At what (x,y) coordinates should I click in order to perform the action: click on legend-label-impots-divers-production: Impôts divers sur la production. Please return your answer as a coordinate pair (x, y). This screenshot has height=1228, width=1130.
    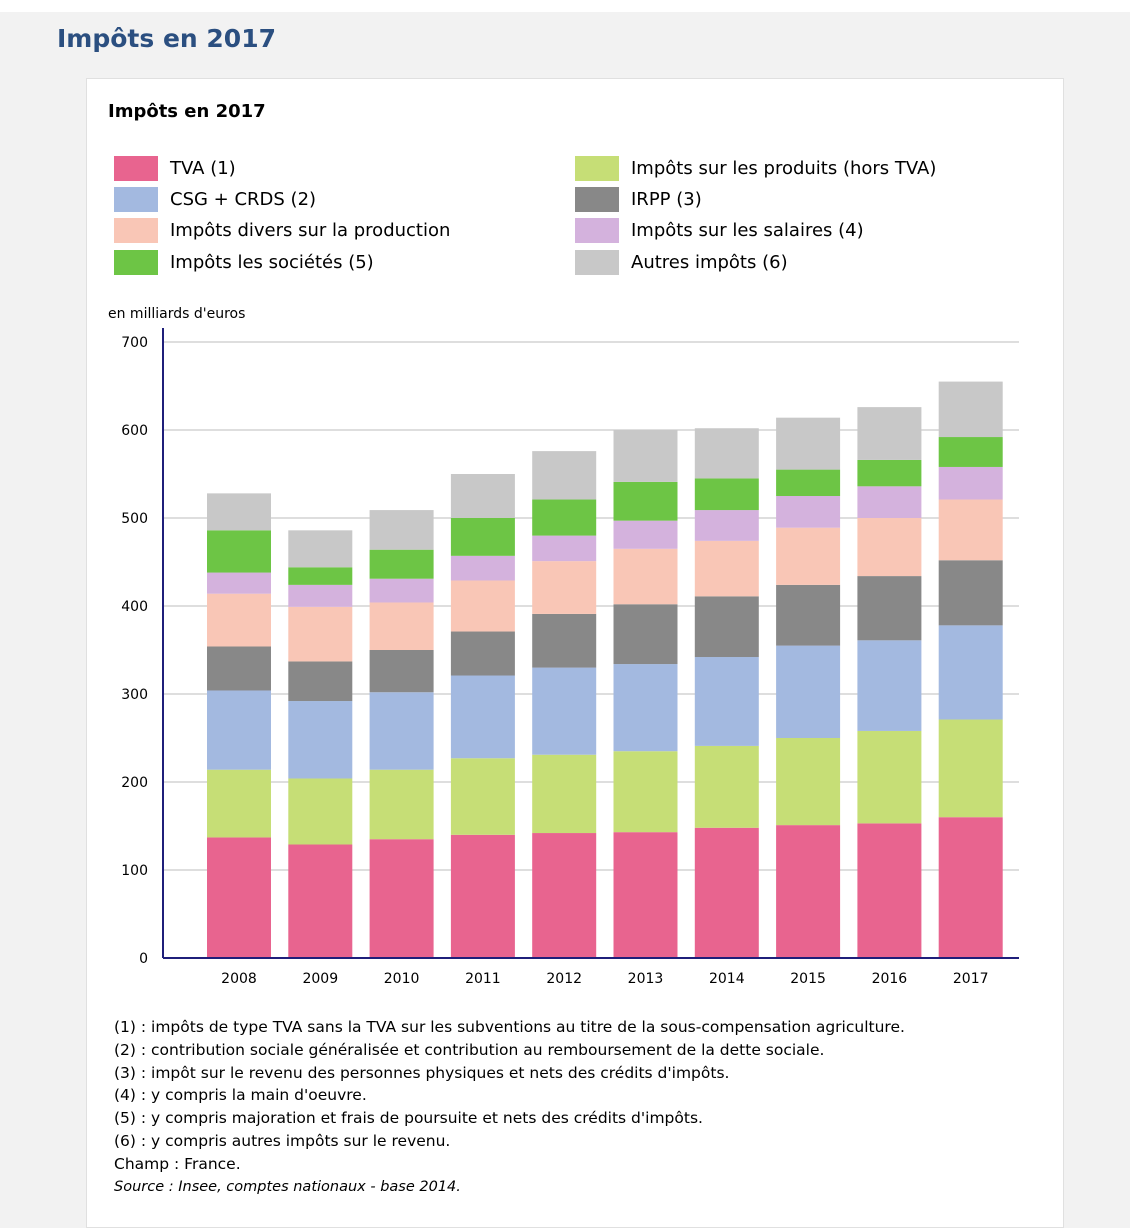
    Looking at the image, I should click on (310, 230).